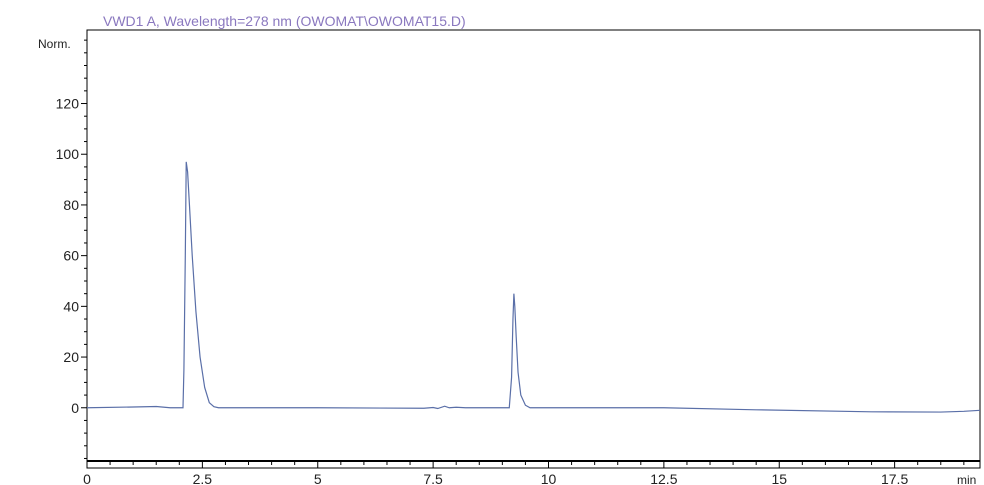  What do you see at coordinates (433, 478) in the screenshot?
I see `x-tick-label: 7.5` at bounding box center [433, 478].